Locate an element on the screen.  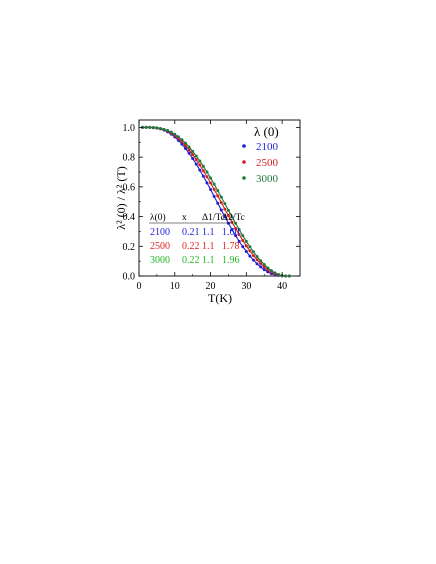
x-tick-label: 30 is located at coordinates (246, 286).